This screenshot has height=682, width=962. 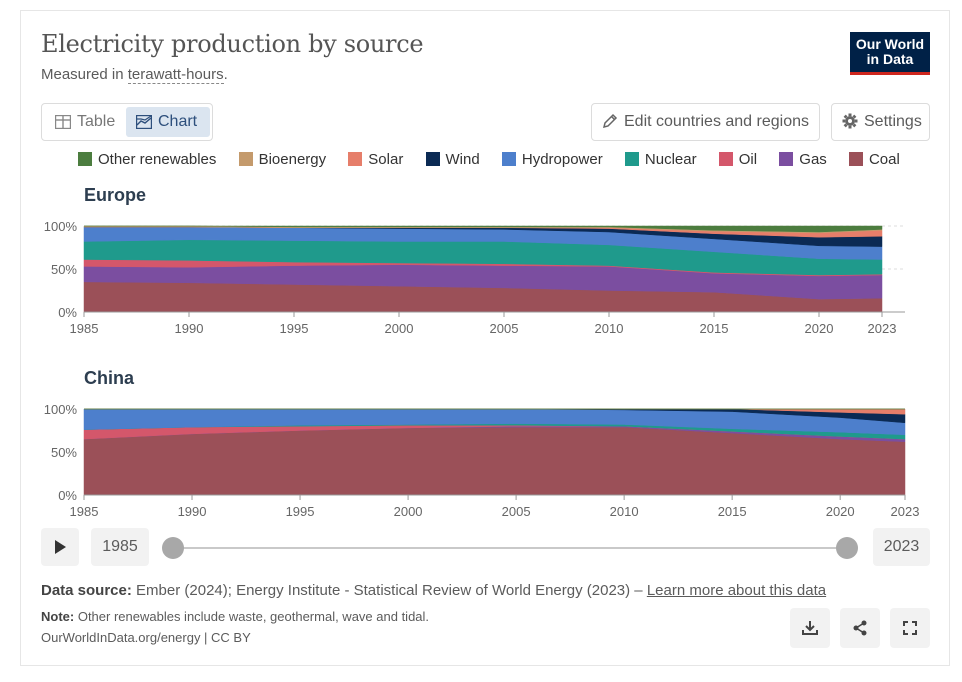 I want to click on timeline-start-year: 1985, so click(x=120, y=547).